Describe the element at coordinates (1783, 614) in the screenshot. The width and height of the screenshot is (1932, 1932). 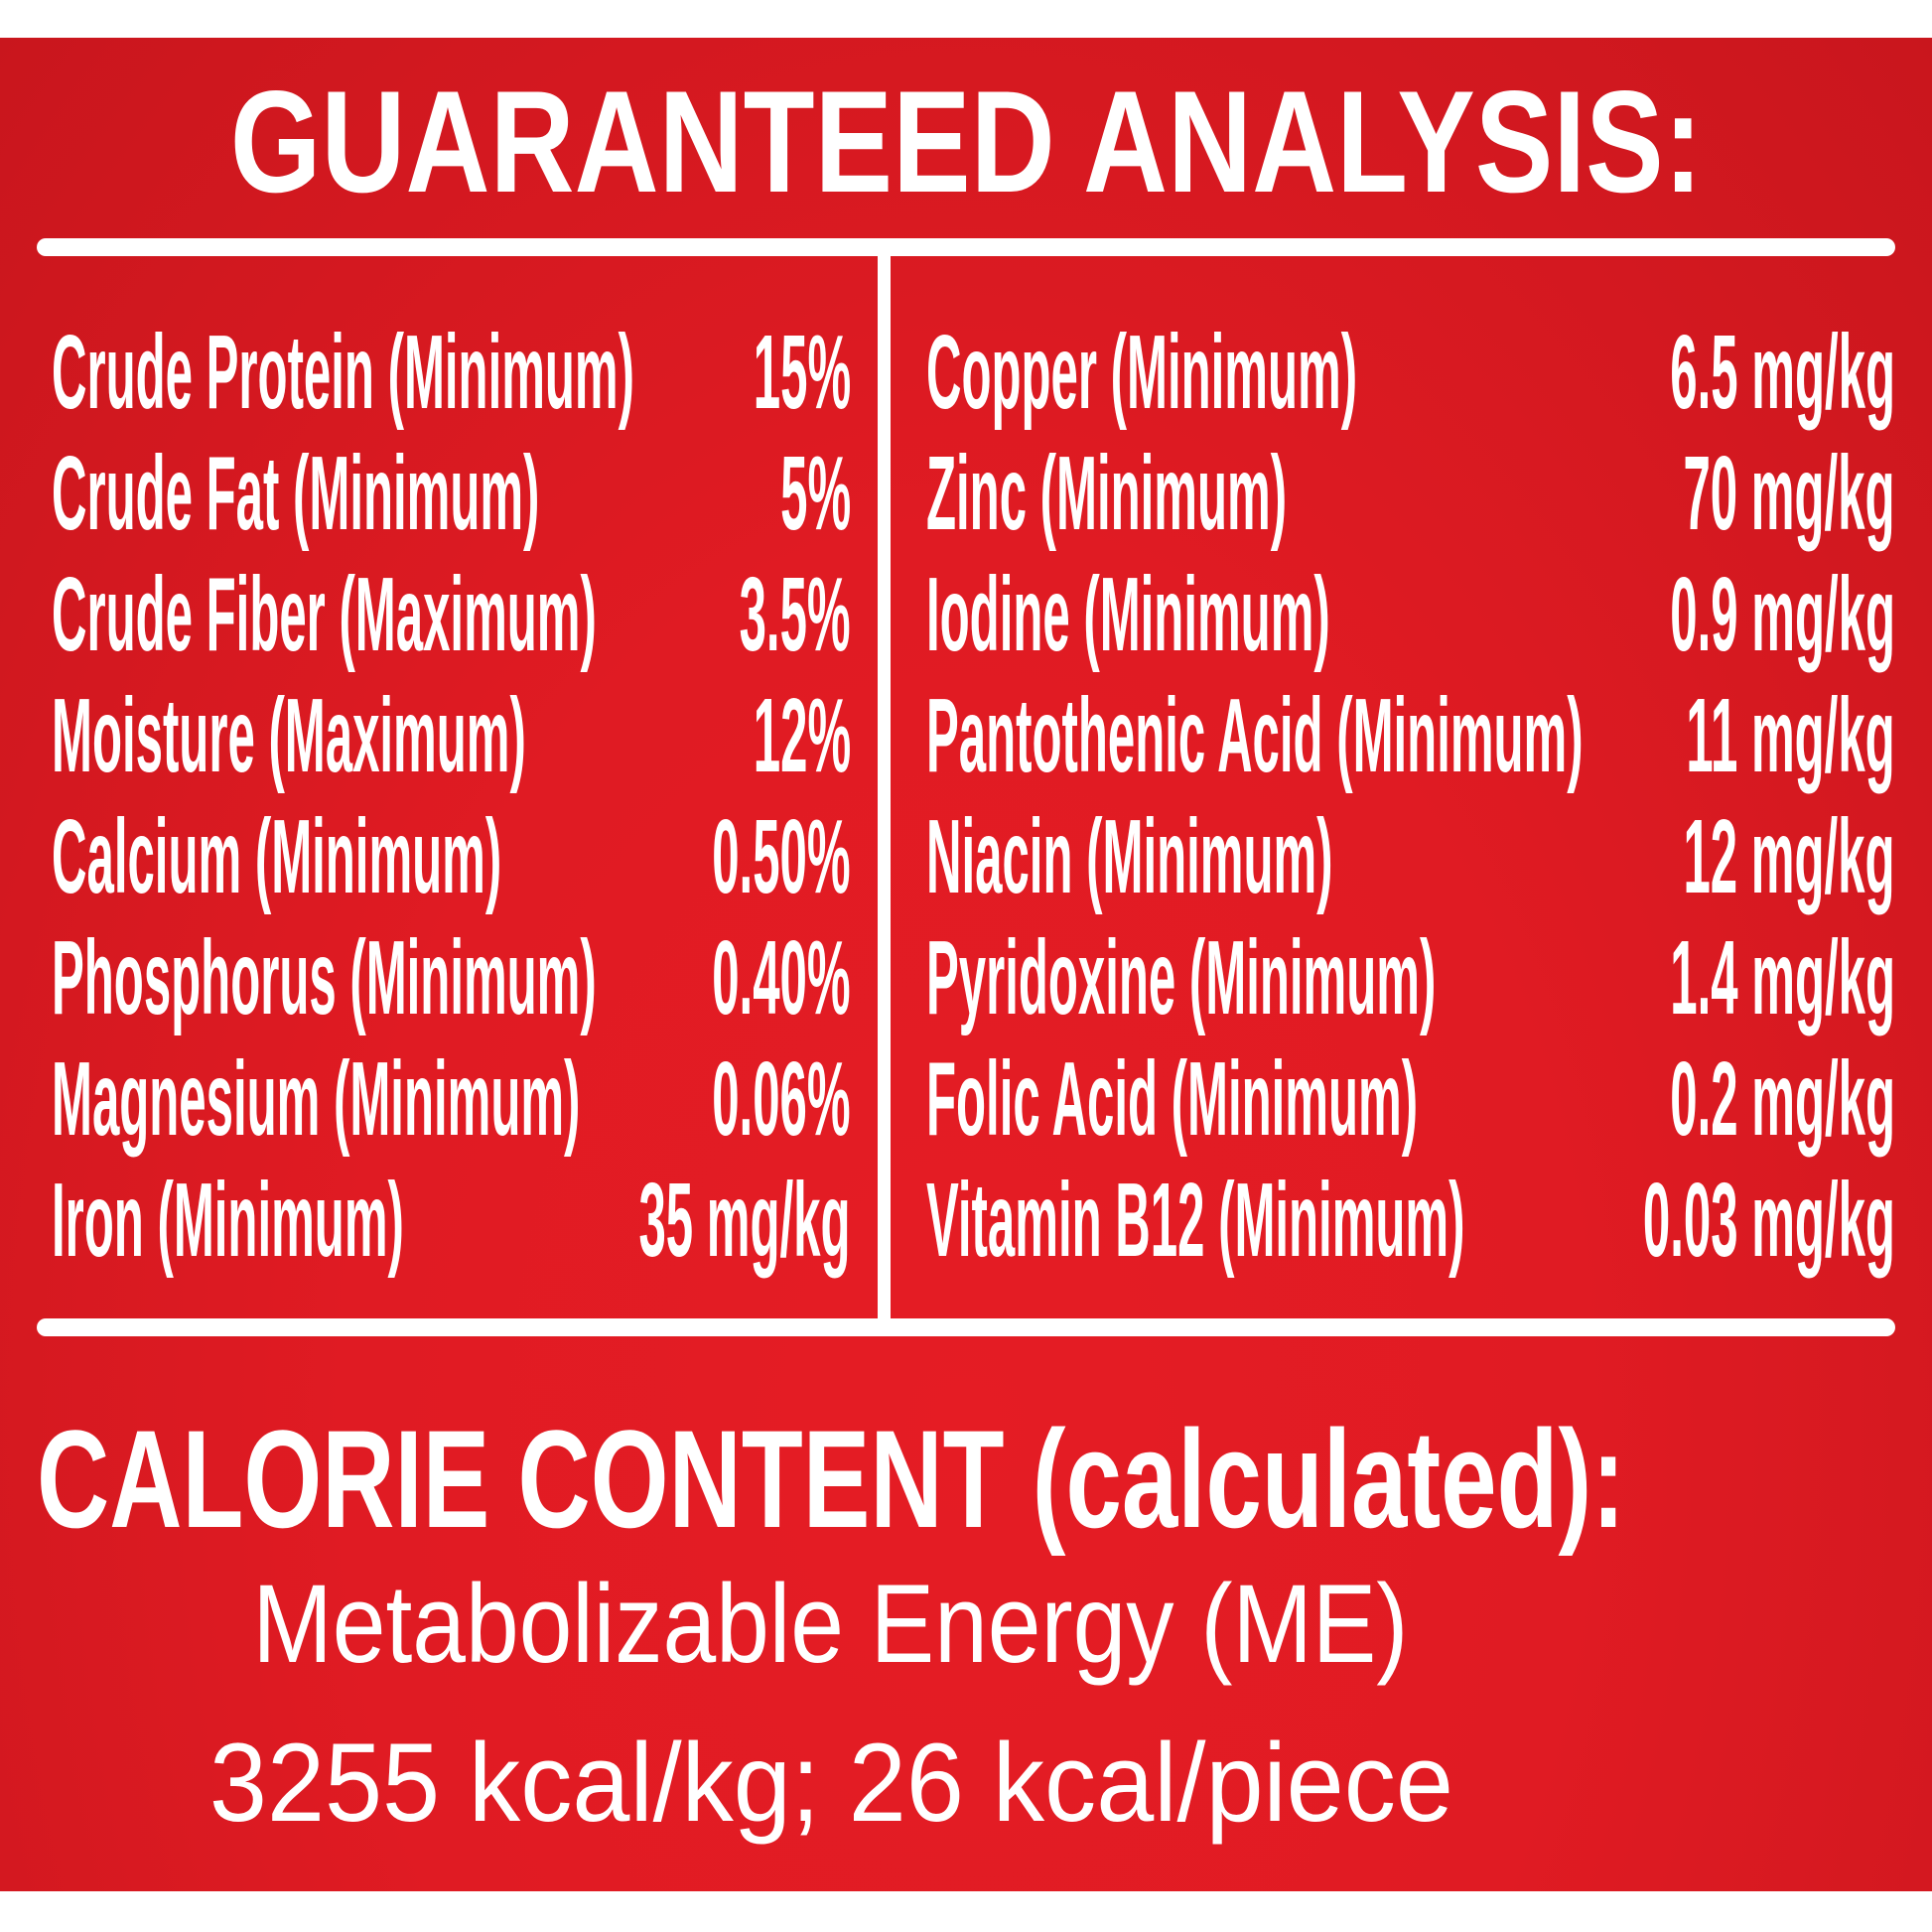
I see `nutrient-value: 0.9 mg/kg` at that location.